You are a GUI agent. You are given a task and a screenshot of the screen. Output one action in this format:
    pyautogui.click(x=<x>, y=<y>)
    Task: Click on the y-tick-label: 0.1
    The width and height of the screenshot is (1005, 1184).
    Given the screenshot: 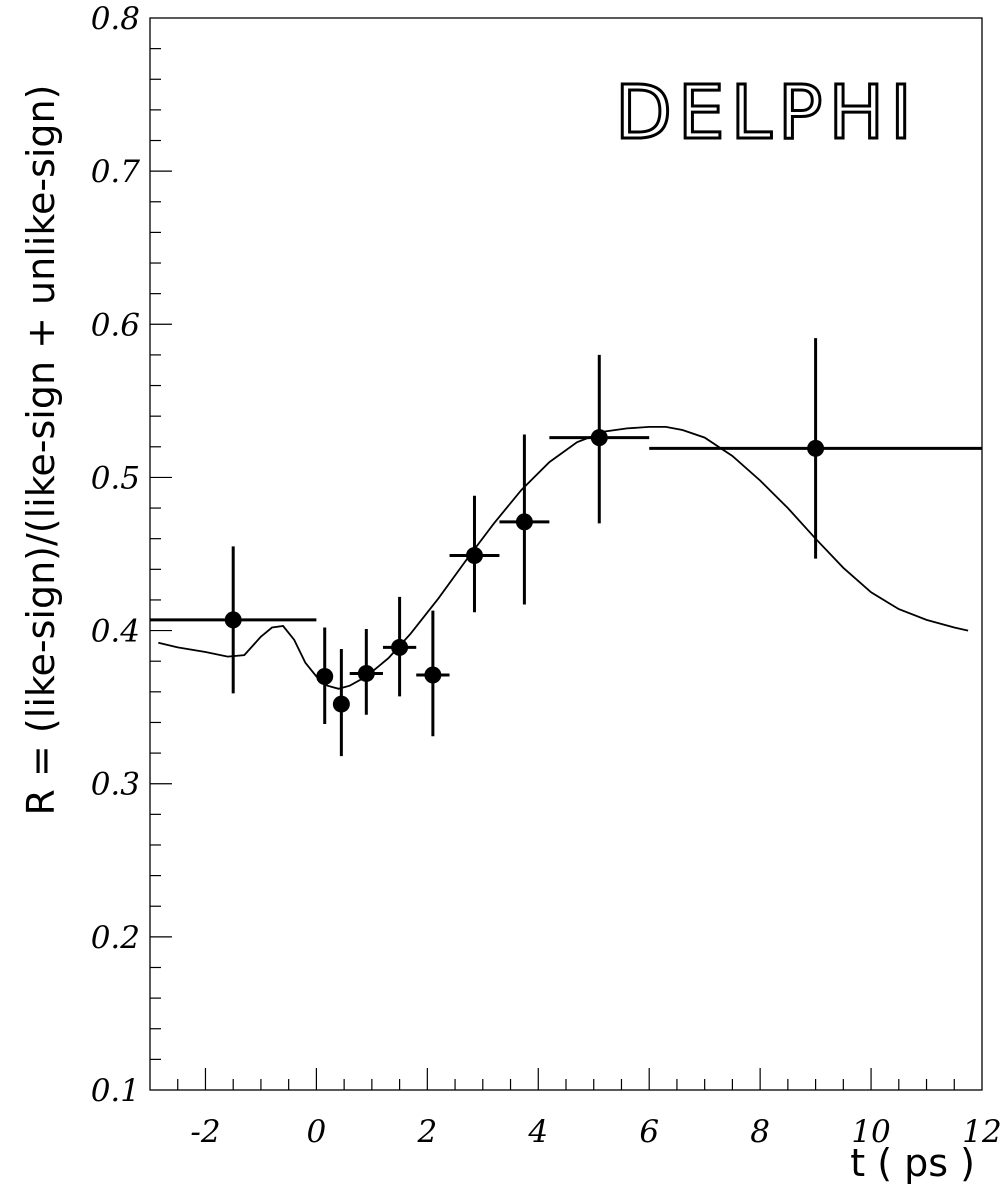 What is the action you would take?
    pyautogui.click(x=115, y=1091)
    